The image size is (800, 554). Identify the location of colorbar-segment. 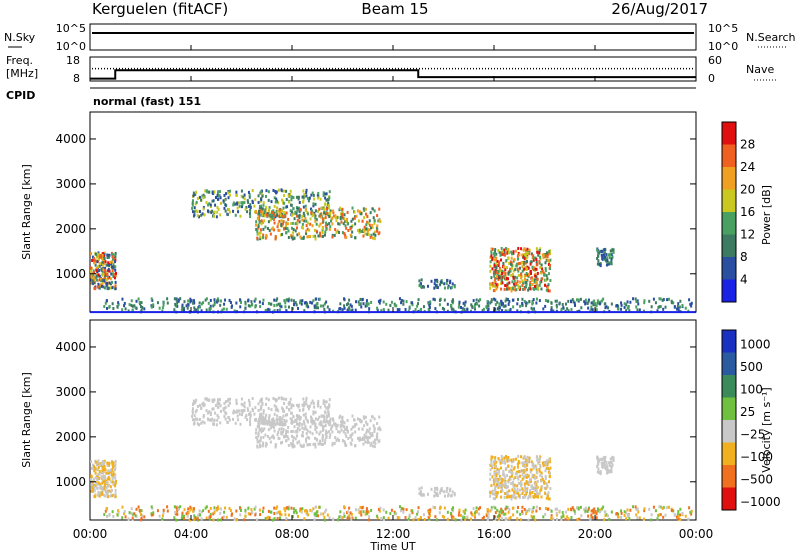
(729, 431).